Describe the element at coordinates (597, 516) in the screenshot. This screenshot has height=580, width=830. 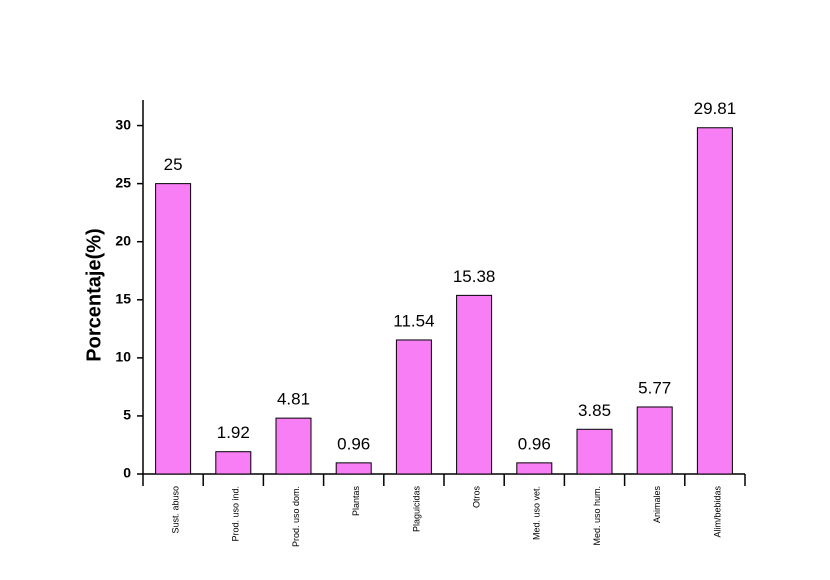
I see `x-tick-label: Med. uso hum.` at that location.